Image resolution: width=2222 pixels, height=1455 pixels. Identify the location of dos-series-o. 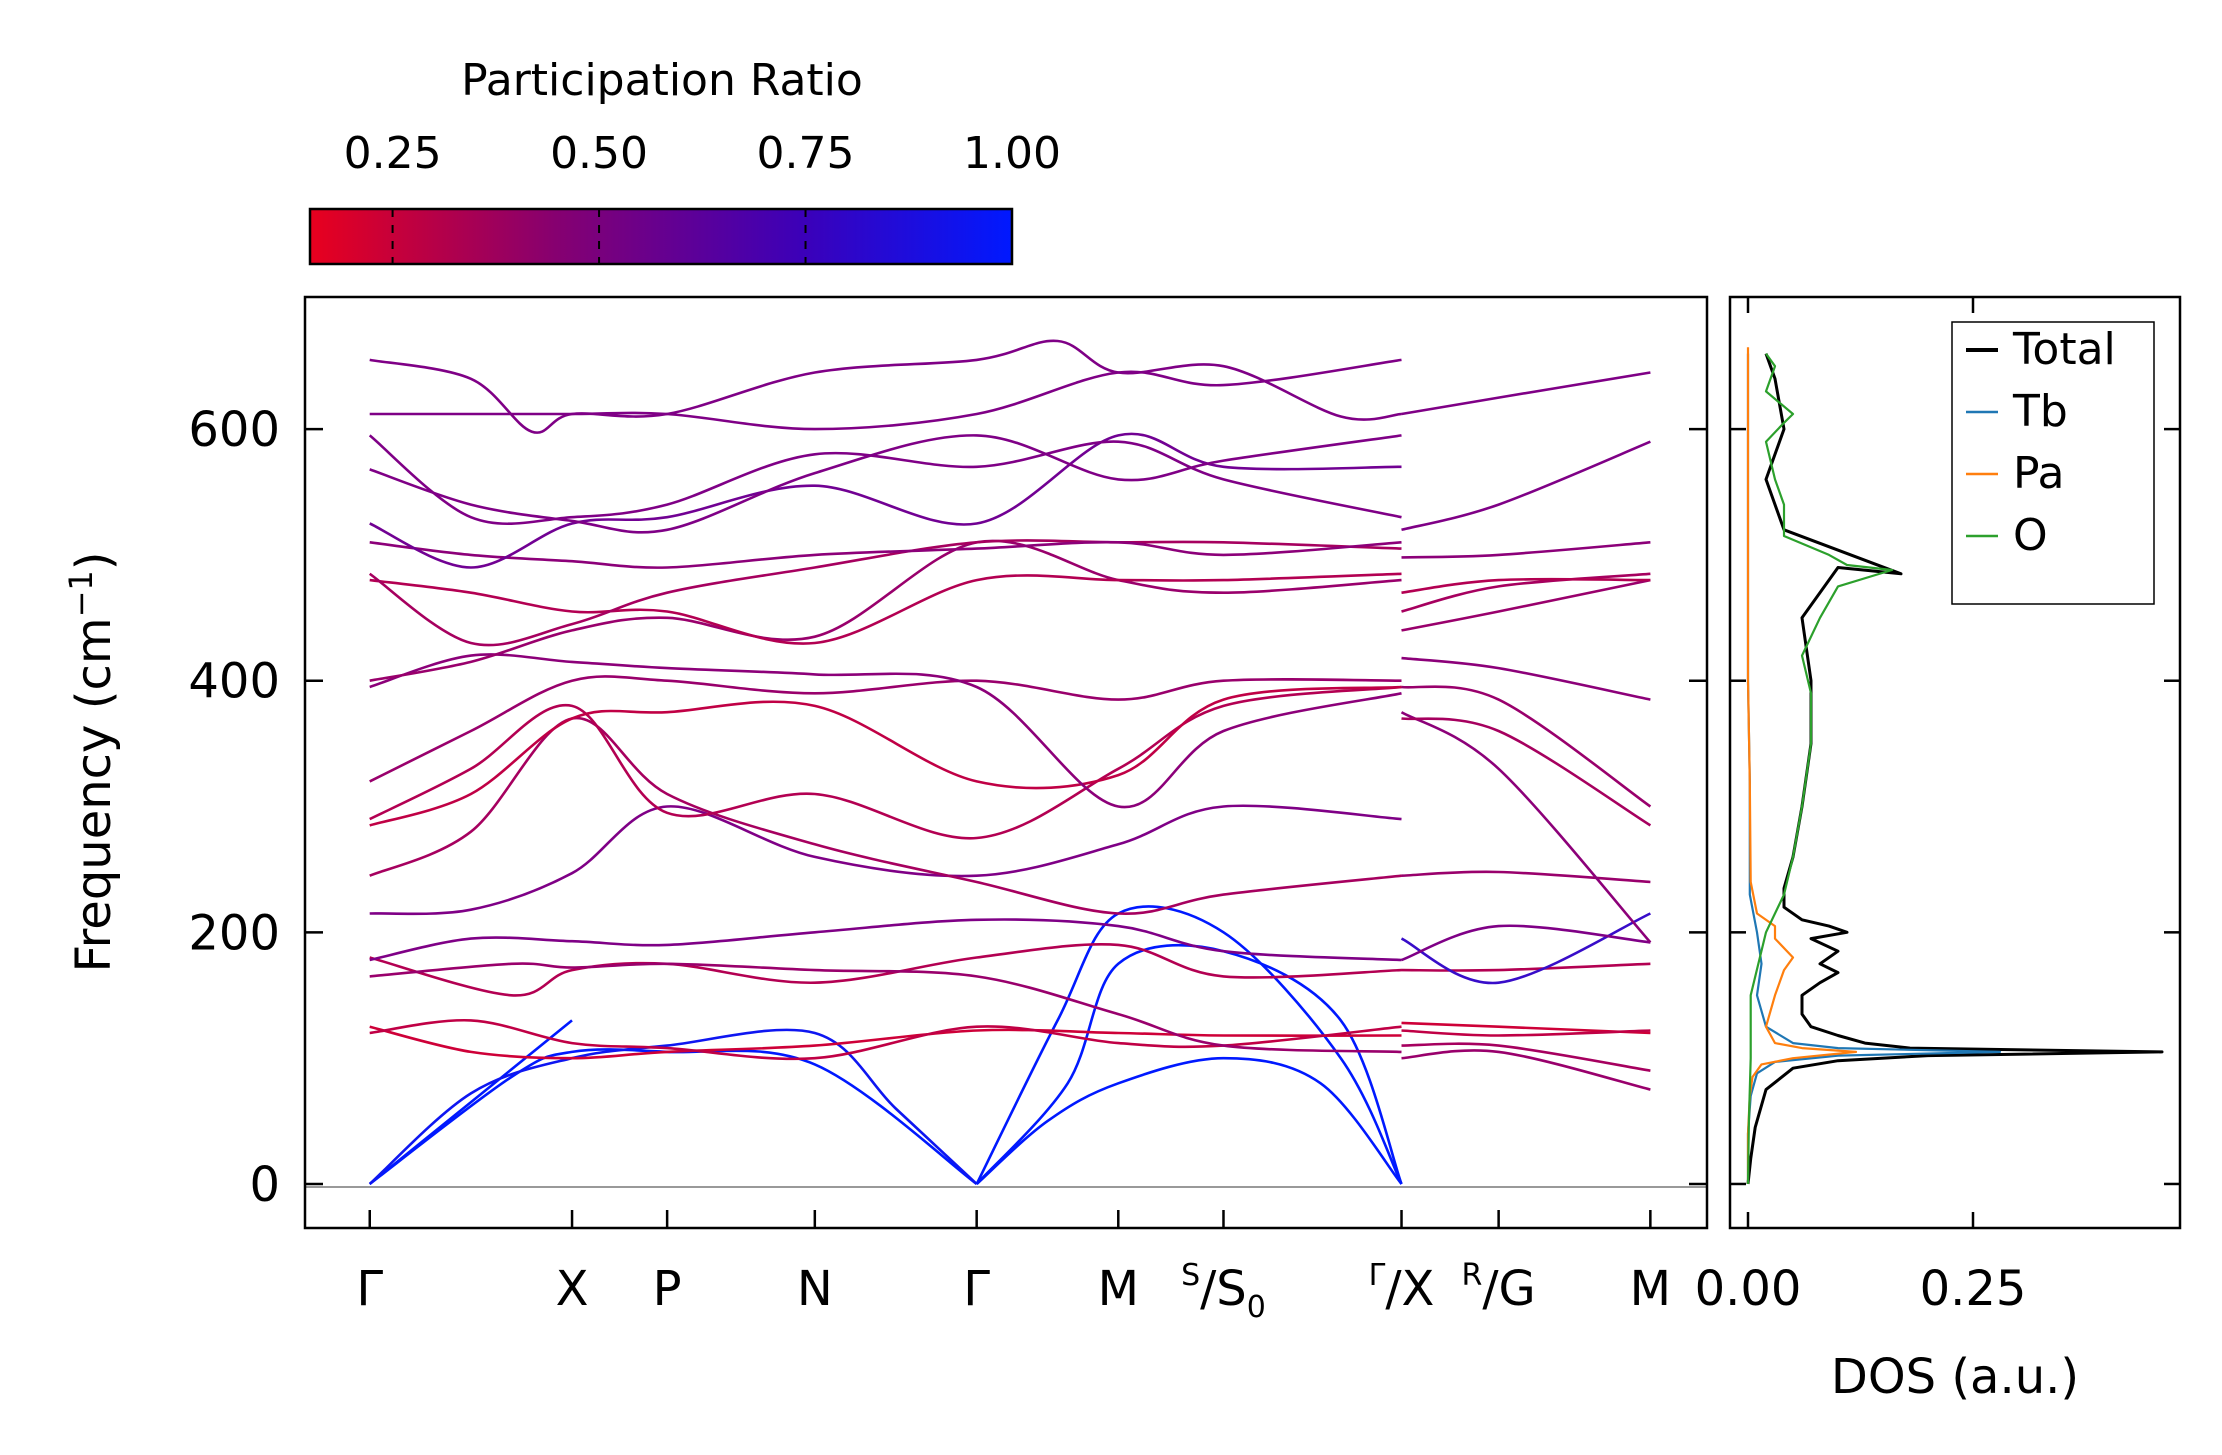
(1820, 768).